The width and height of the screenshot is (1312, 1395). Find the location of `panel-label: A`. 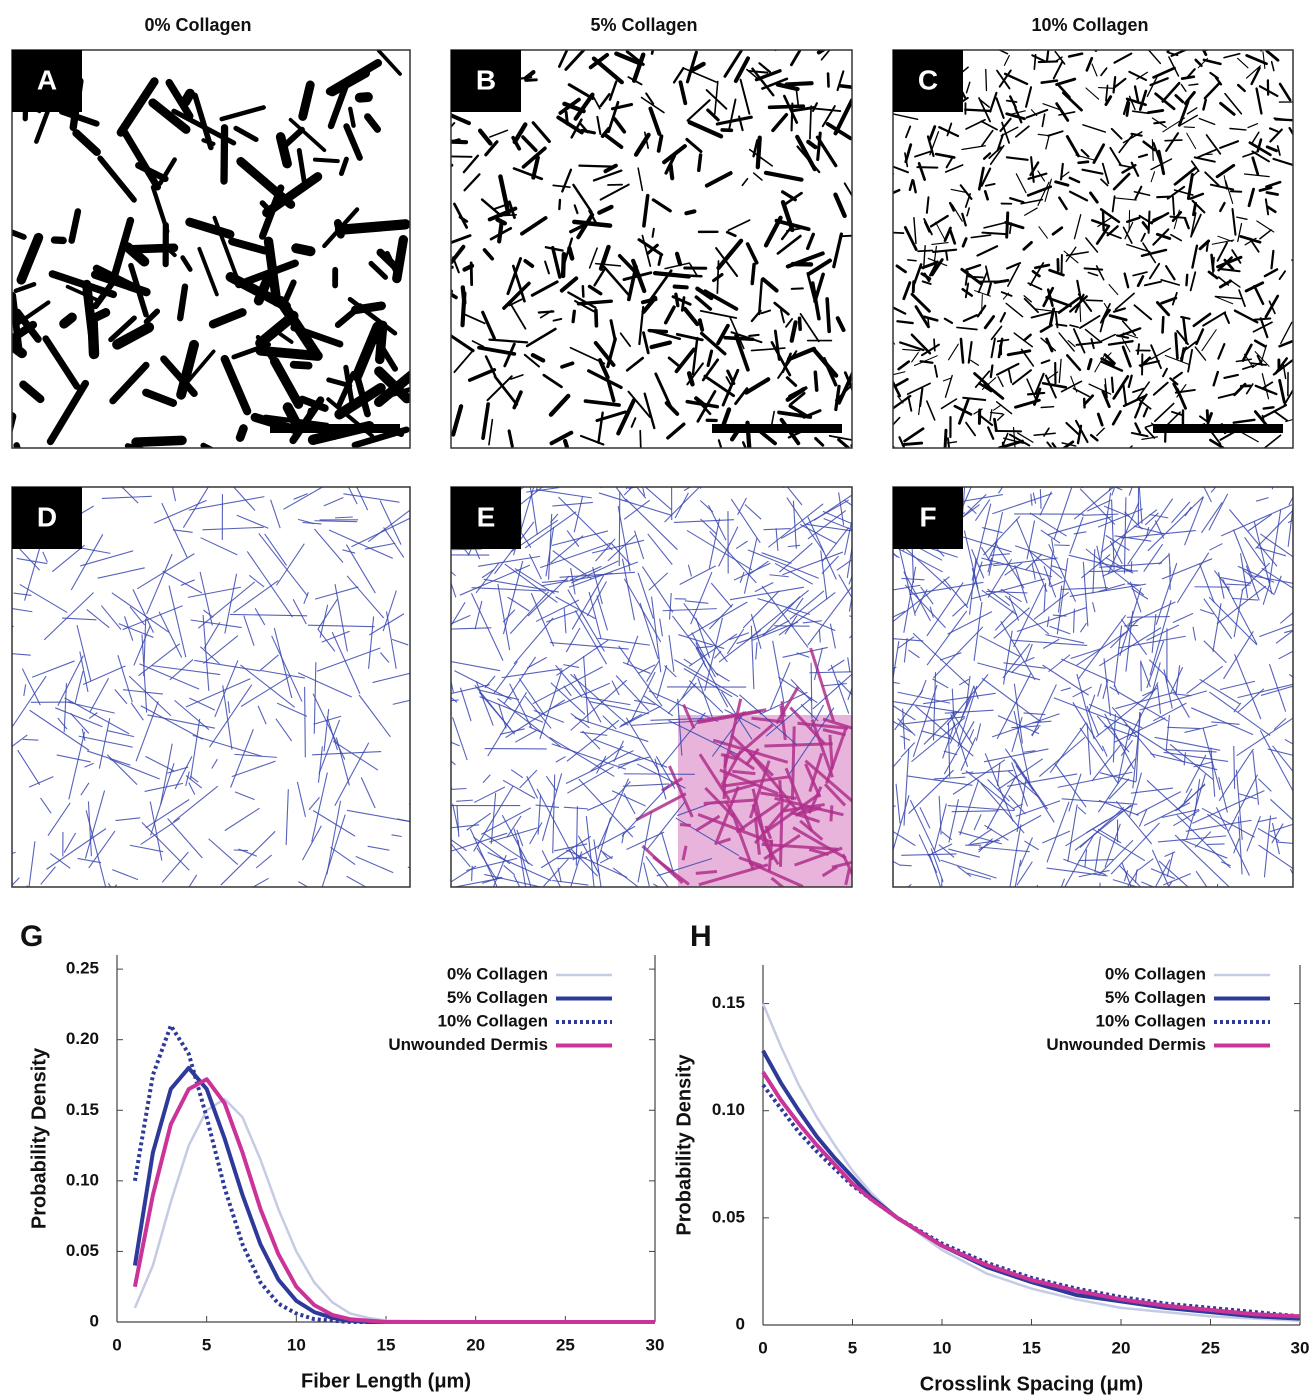

panel-label: A is located at coordinates (47, 79).